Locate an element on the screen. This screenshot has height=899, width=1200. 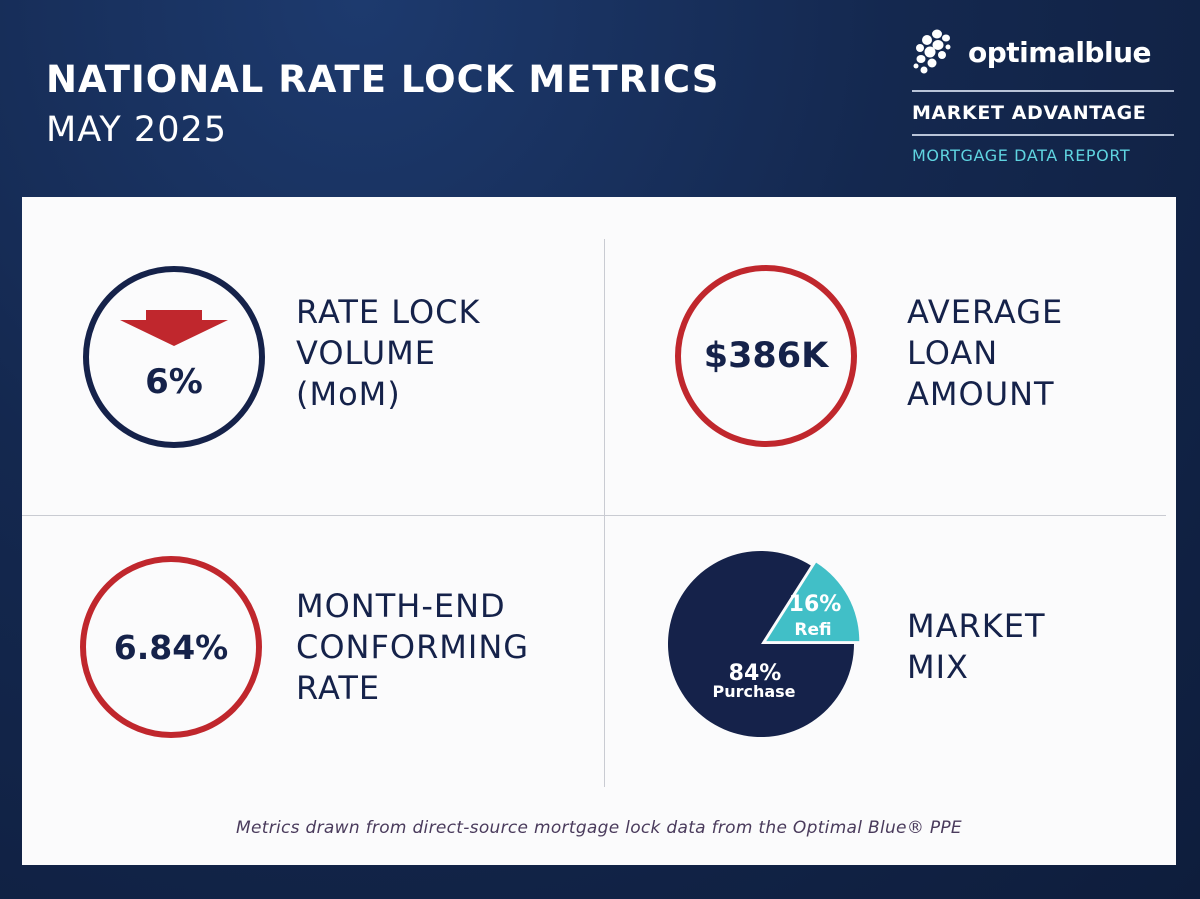
volume-label: RATE LOCK VOLUME (MoM) is located at coordinates (388, 353).